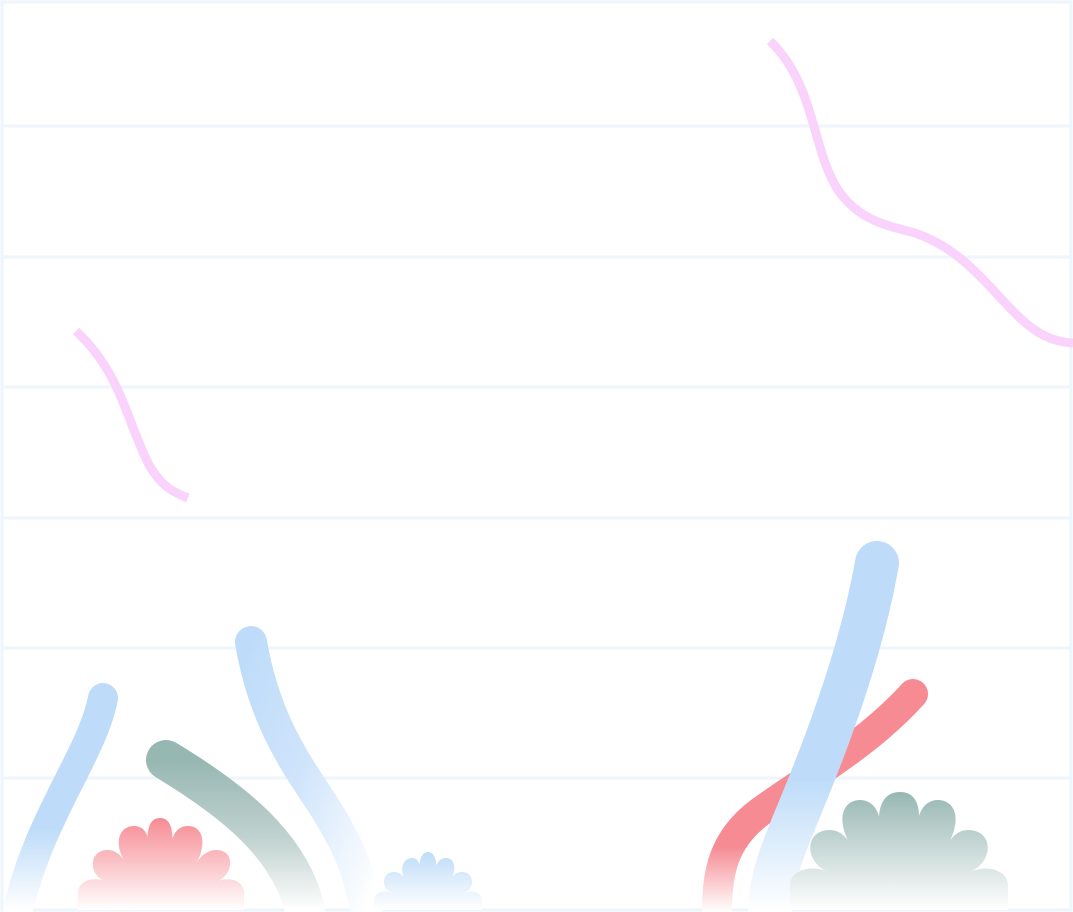  I want to click on green-stalk-left, so click(235, 826).